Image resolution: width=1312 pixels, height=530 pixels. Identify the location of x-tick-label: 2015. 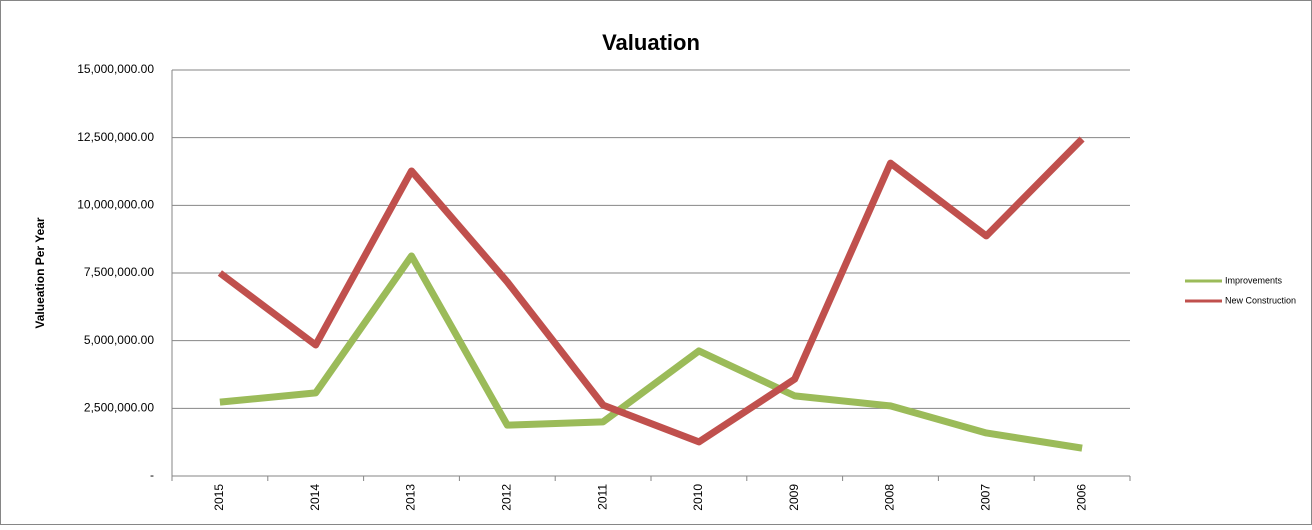
(219, 497).